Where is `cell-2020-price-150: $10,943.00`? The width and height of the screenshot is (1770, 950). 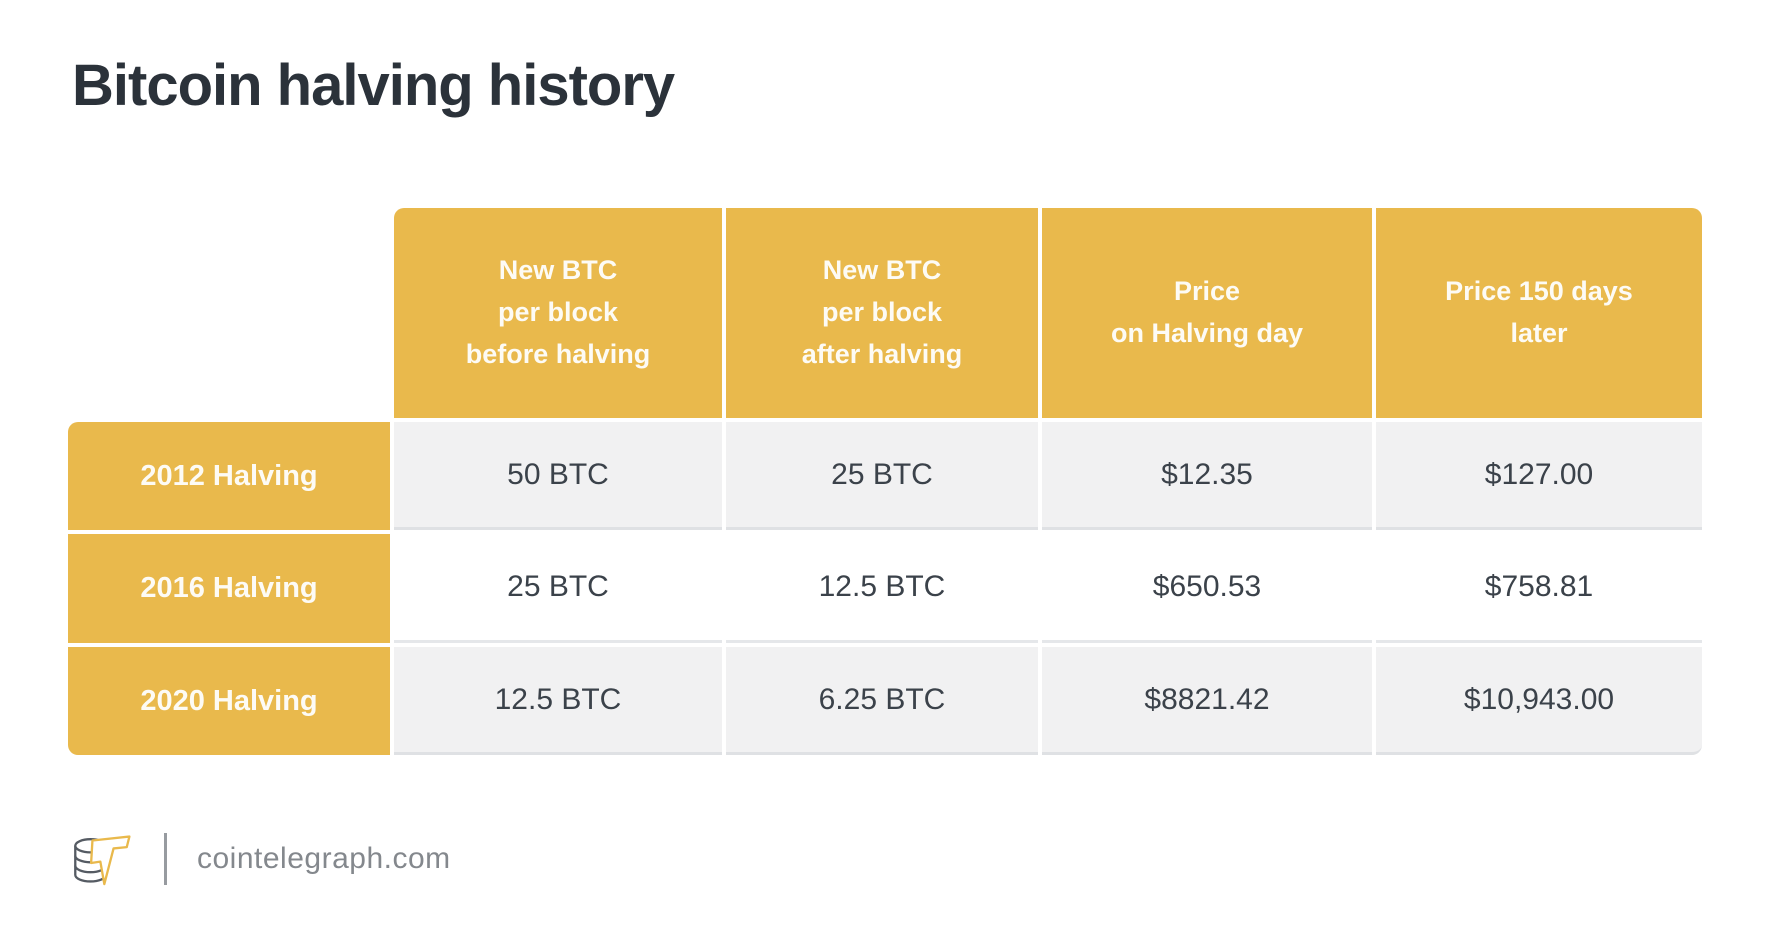 cell-2020-price-150: $10,943.00 is located at coordinates (1539, 701).